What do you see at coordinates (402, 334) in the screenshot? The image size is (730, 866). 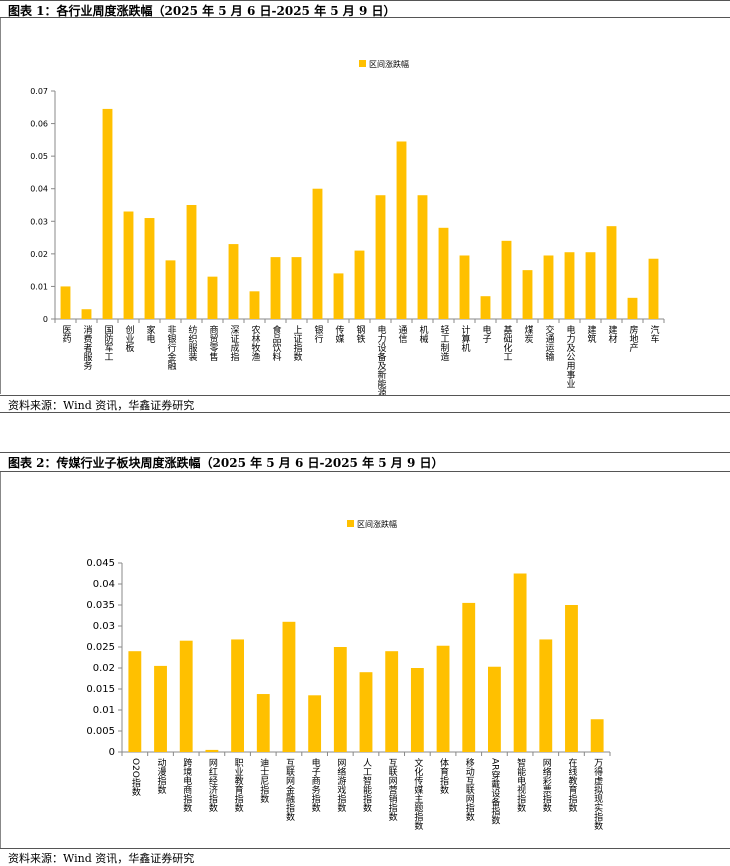 I see `category-label: 通信` at bounding box center [402, 334].